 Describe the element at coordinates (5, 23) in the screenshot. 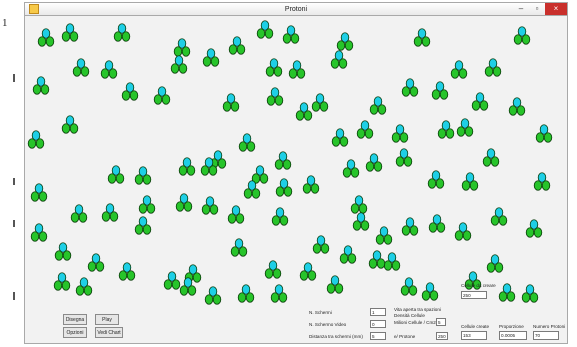

I see `svg-text: 1` at that location.